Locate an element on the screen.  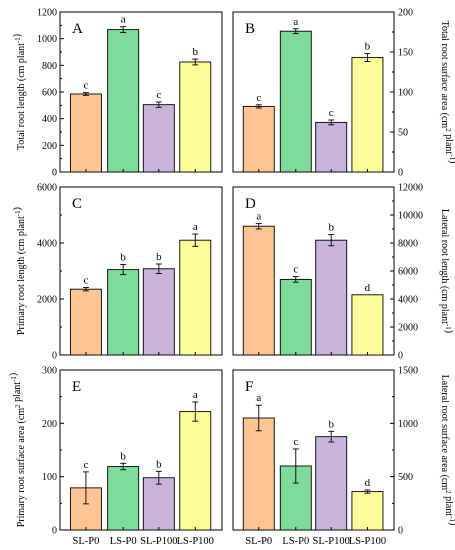
panel-f-xtick-label: SL-P100 is located at coordinates (331, 541).